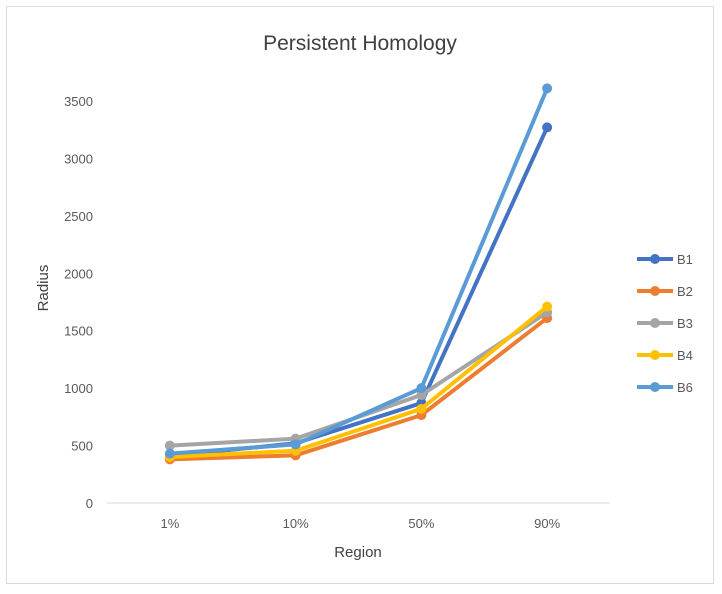 The height and width of the screenshot is (594, 722). I want to click on y-tick-label: 2000, so click(78, 273).